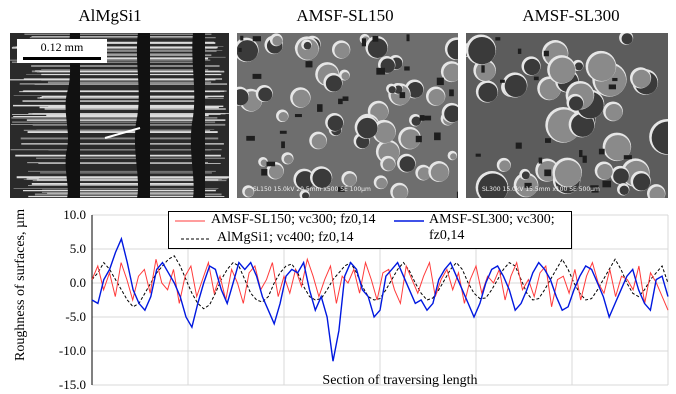  What do you see at coordinates (62, 51) in the screenshot?
I see `scale-bar-box: 0.12 mm` at bounding box center [62, 51].